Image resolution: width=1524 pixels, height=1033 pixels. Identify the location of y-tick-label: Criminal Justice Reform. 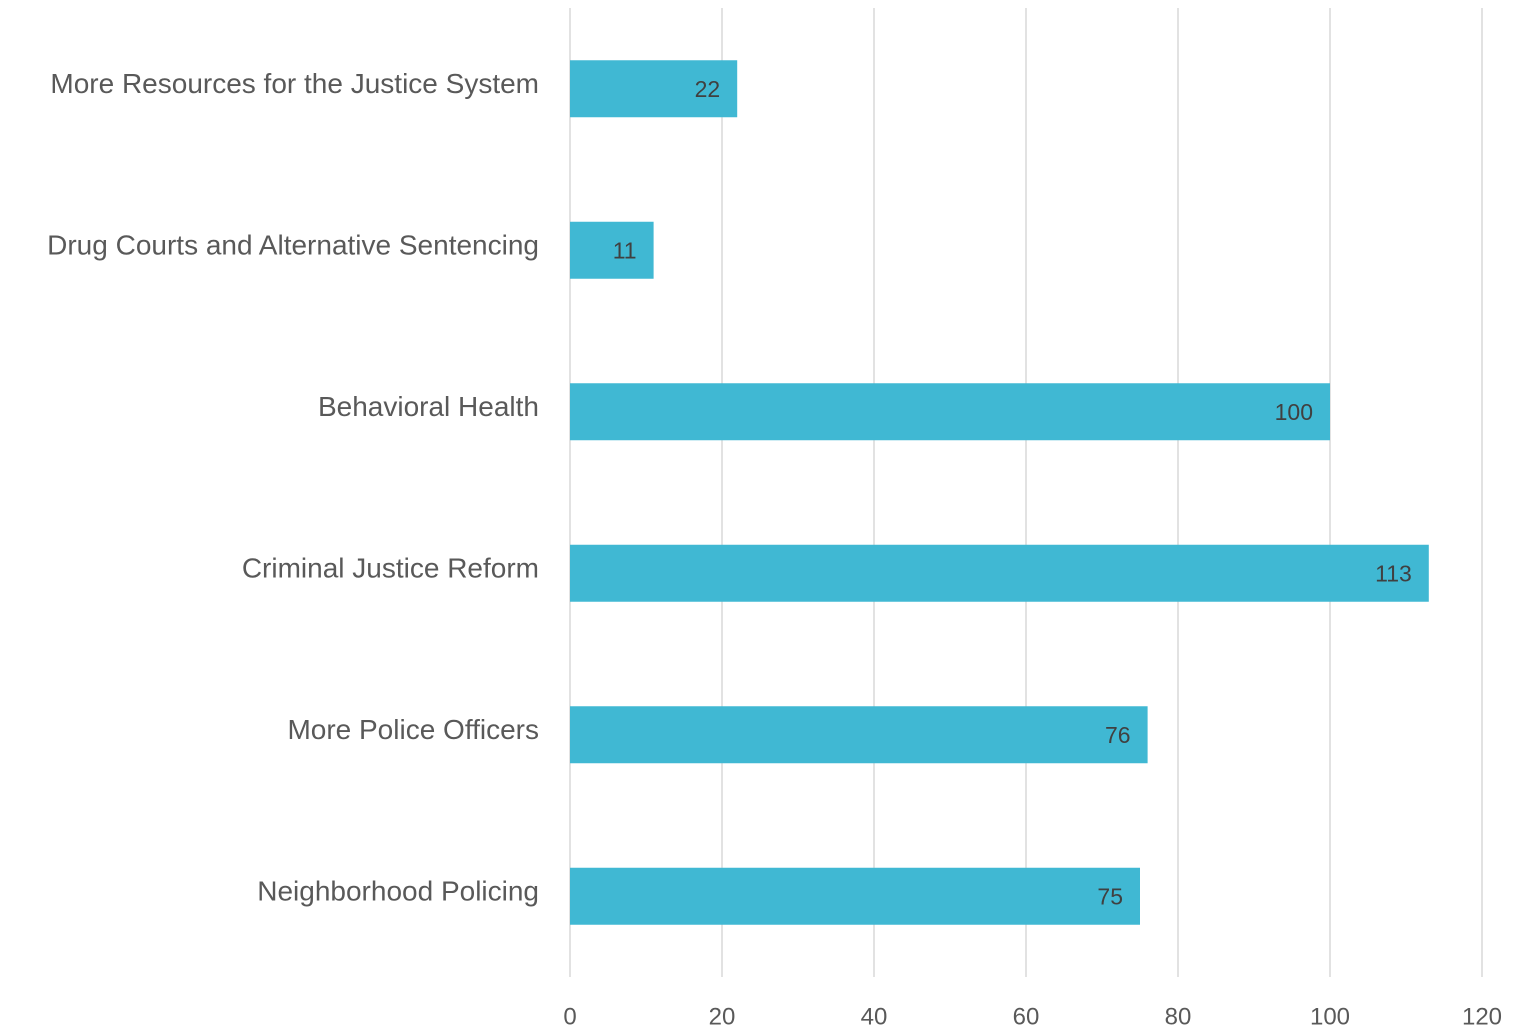
(390, 568).